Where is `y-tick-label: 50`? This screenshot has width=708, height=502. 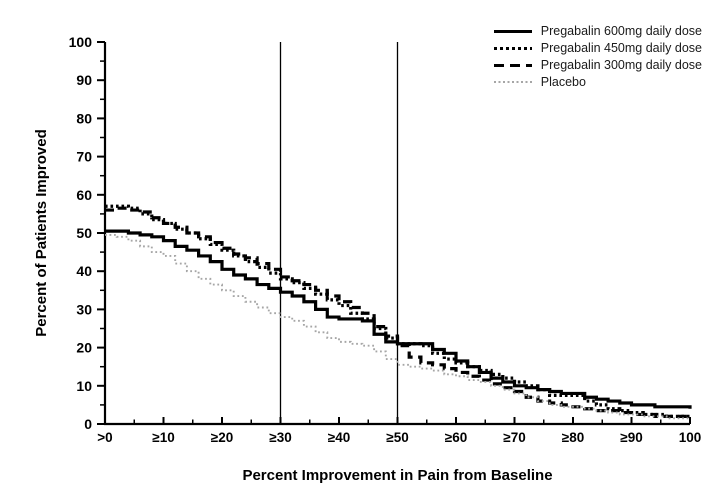 y-tick-label: 50 is located at coordinates (84, 233).